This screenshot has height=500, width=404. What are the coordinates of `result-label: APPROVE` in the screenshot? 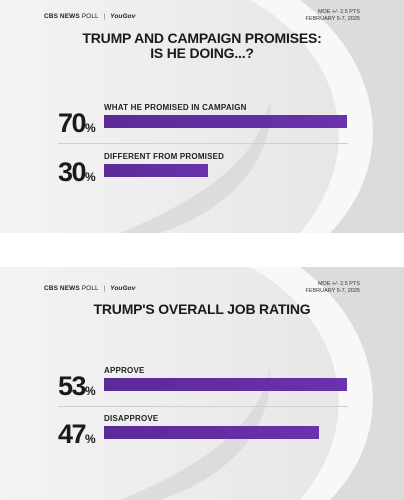 It's located at (124, 370).